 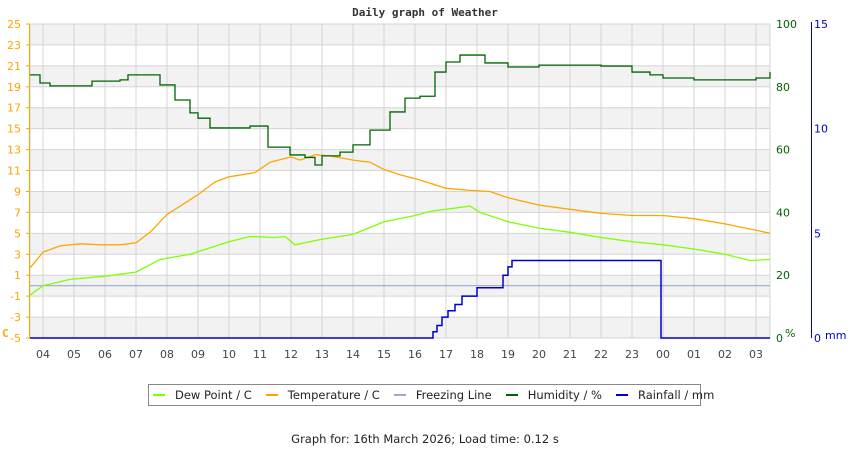 I want to click on svg-text: 1, so click(x=17, y=275).